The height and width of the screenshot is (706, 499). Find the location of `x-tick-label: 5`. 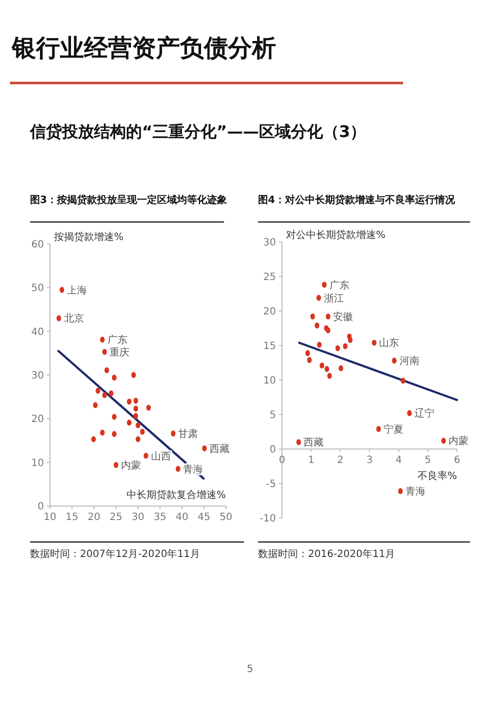

x-tick-label: 5 is located at coordinates (428, 460).